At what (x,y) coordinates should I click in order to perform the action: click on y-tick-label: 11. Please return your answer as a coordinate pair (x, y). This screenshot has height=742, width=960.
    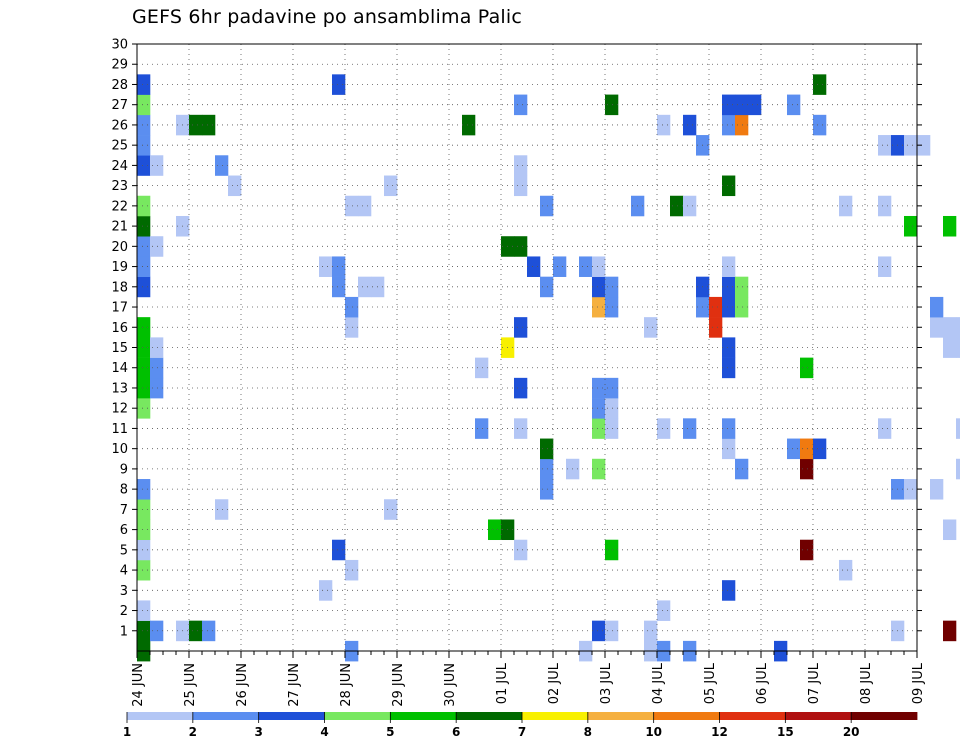
    Looking at the image, I should click on (119, 429).